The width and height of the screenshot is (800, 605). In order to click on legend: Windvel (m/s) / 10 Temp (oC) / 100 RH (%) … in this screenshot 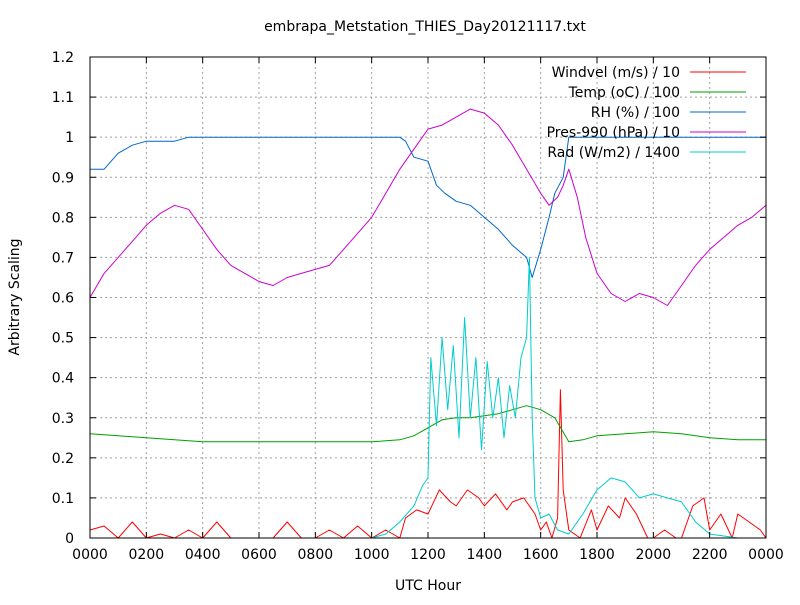, I will do `click(646, 113)`.